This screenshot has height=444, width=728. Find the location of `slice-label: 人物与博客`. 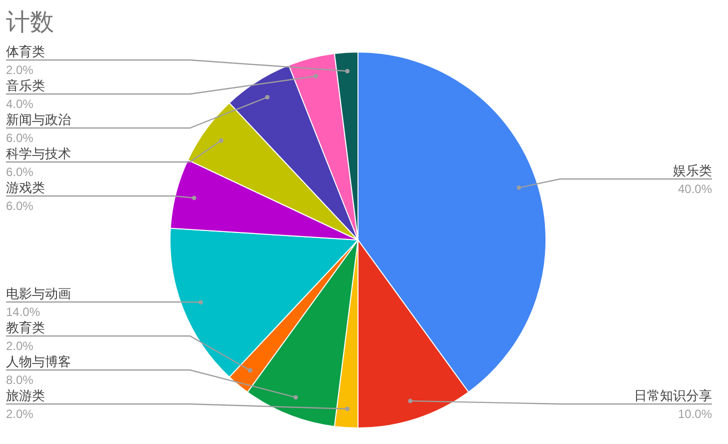

slice-label: 人物与博客 is located at coordinates (38, 361).